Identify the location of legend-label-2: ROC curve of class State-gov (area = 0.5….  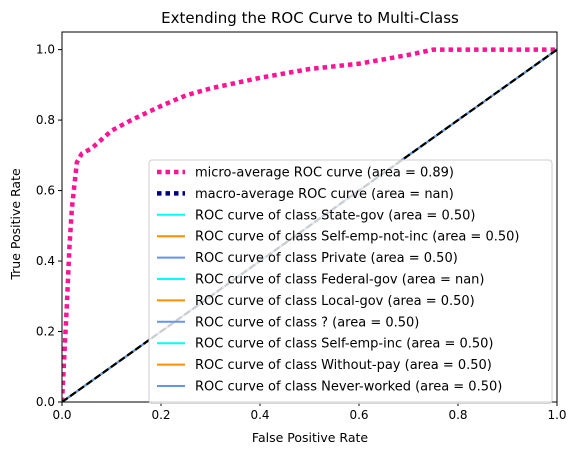
(335, 215).